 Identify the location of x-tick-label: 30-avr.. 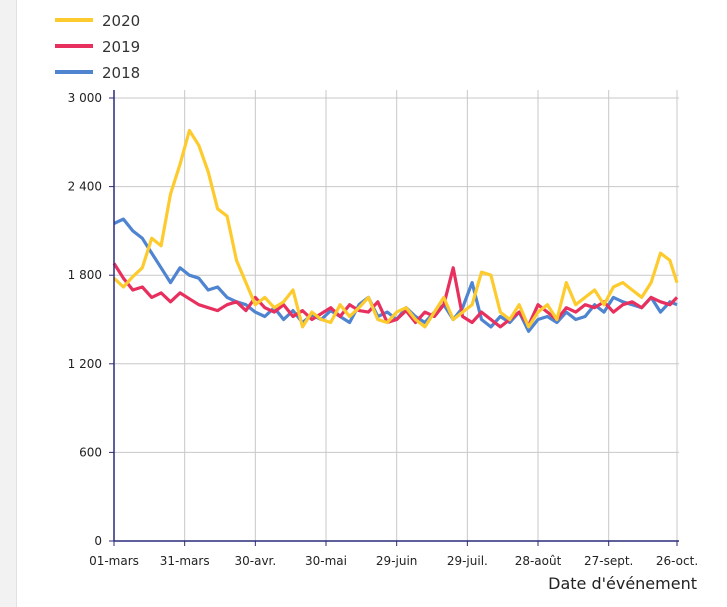
(255, 561).